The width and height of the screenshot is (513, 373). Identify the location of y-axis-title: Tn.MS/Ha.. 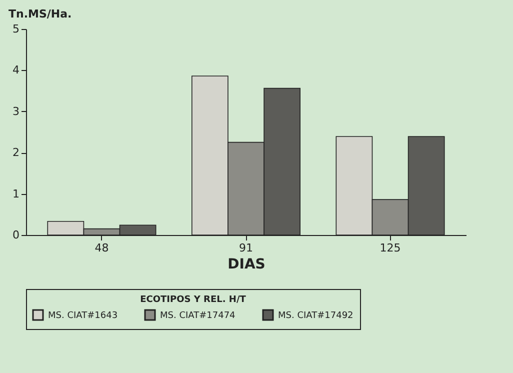
(40, 14).